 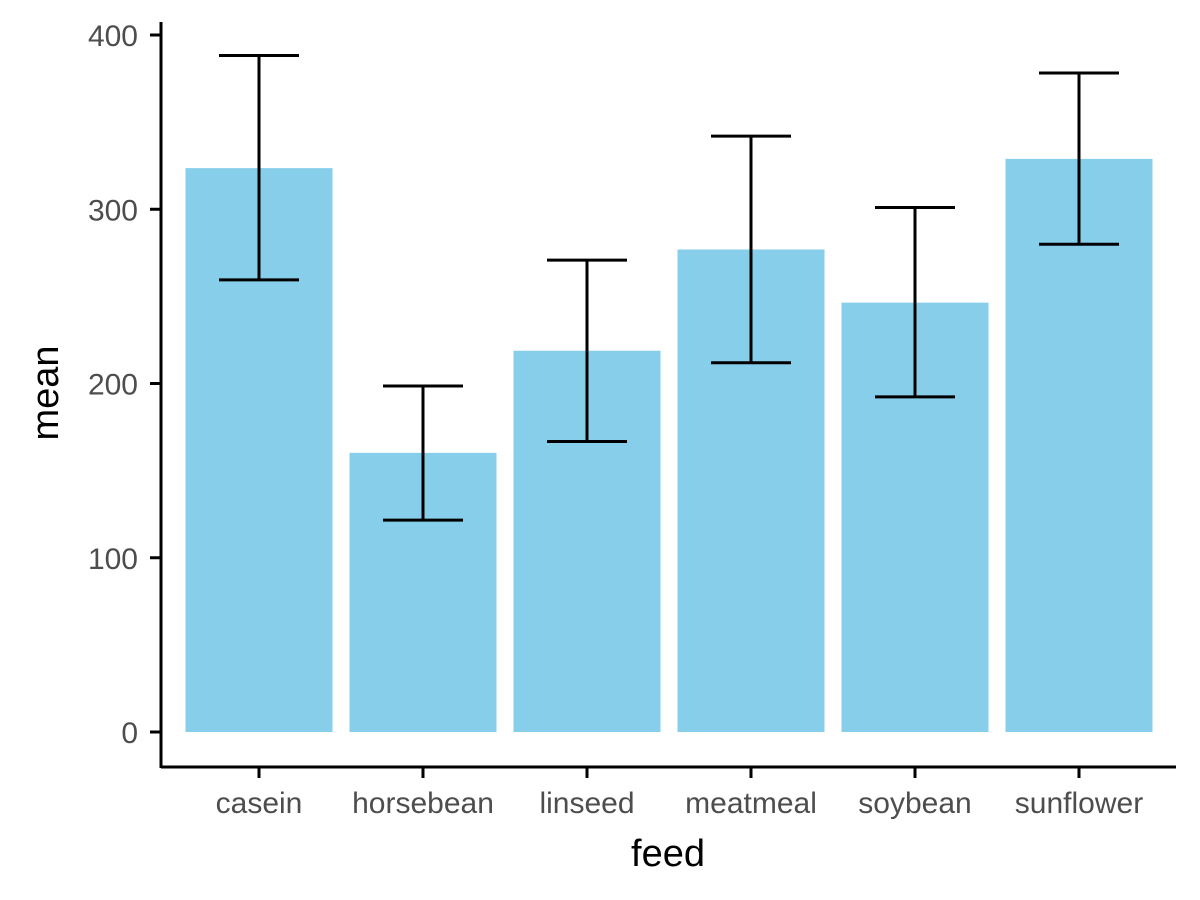 I want to click on y-tick-label: 100, so click(x=113, y=559).